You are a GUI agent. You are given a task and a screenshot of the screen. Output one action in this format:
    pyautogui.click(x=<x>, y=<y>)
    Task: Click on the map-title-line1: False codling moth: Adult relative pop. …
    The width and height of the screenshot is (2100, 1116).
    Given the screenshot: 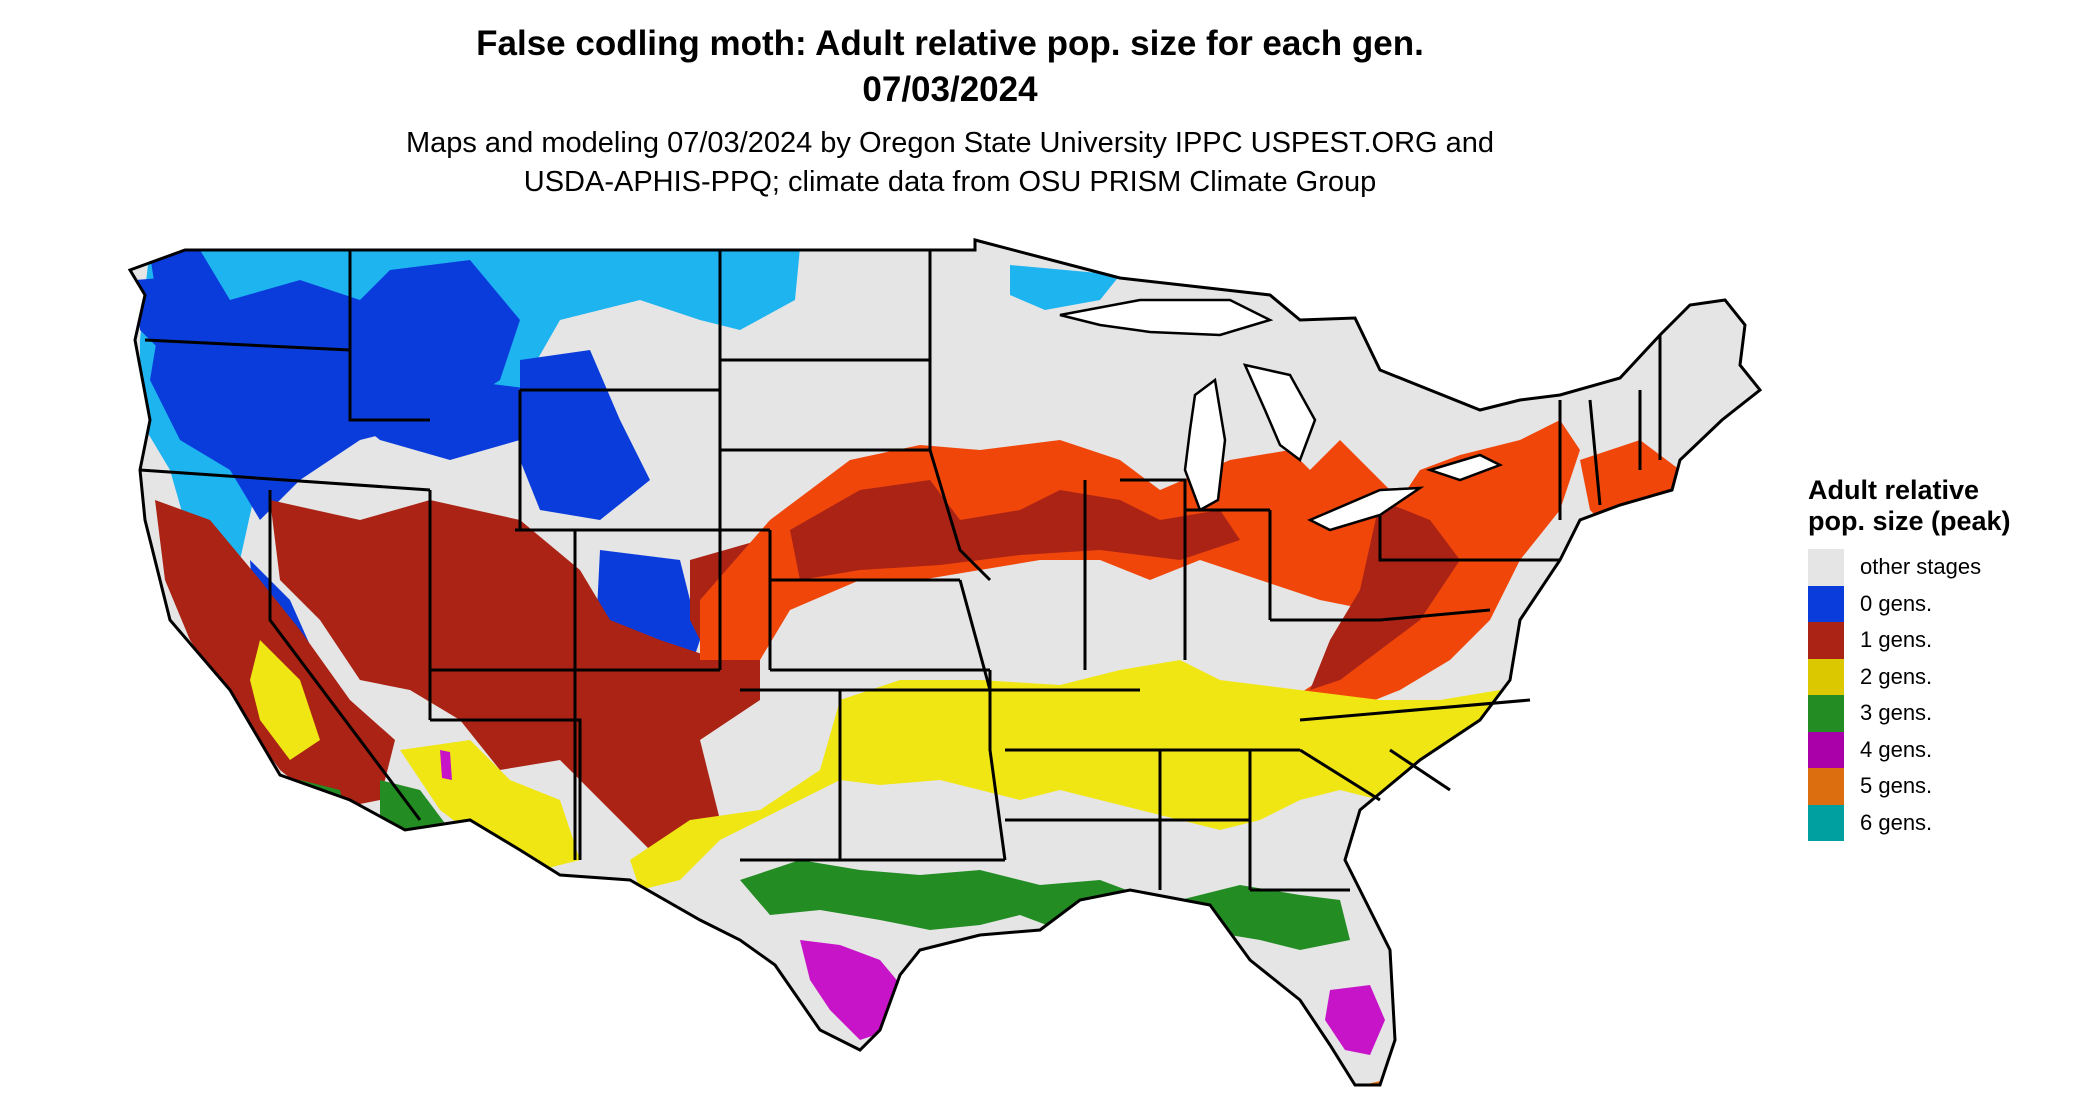 What is the action you would take?
    pyautogui.click(x=950, y=43)
    